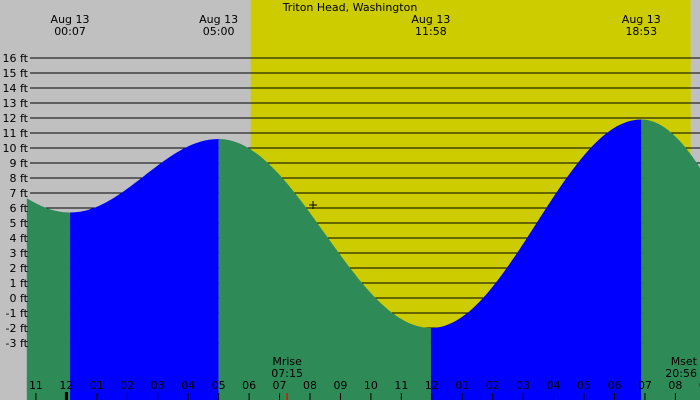 The width and height of the screenshot is (700, 400). Describe the element at coordinates (16, 118) in the screenshot. I see `y-tick-label: 12 ft` at that location.